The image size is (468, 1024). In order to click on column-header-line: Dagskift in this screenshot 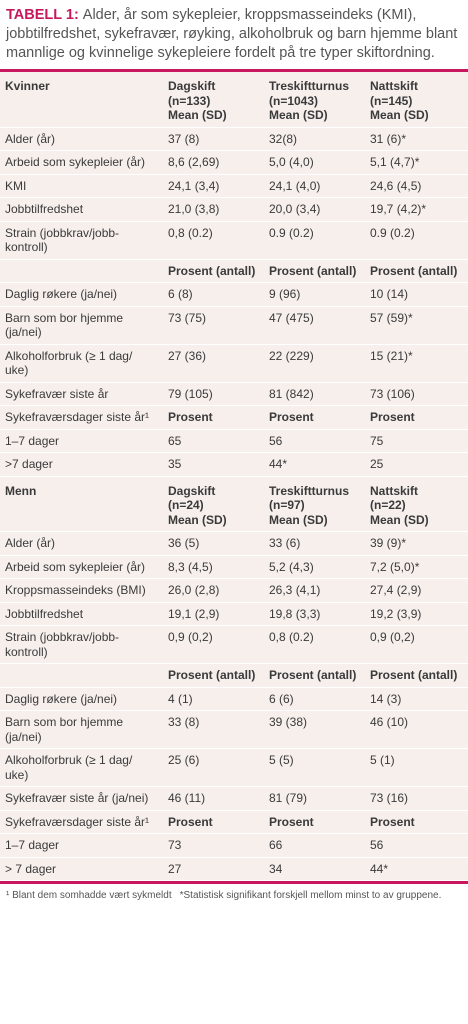, I will do `click(192, 490)`.